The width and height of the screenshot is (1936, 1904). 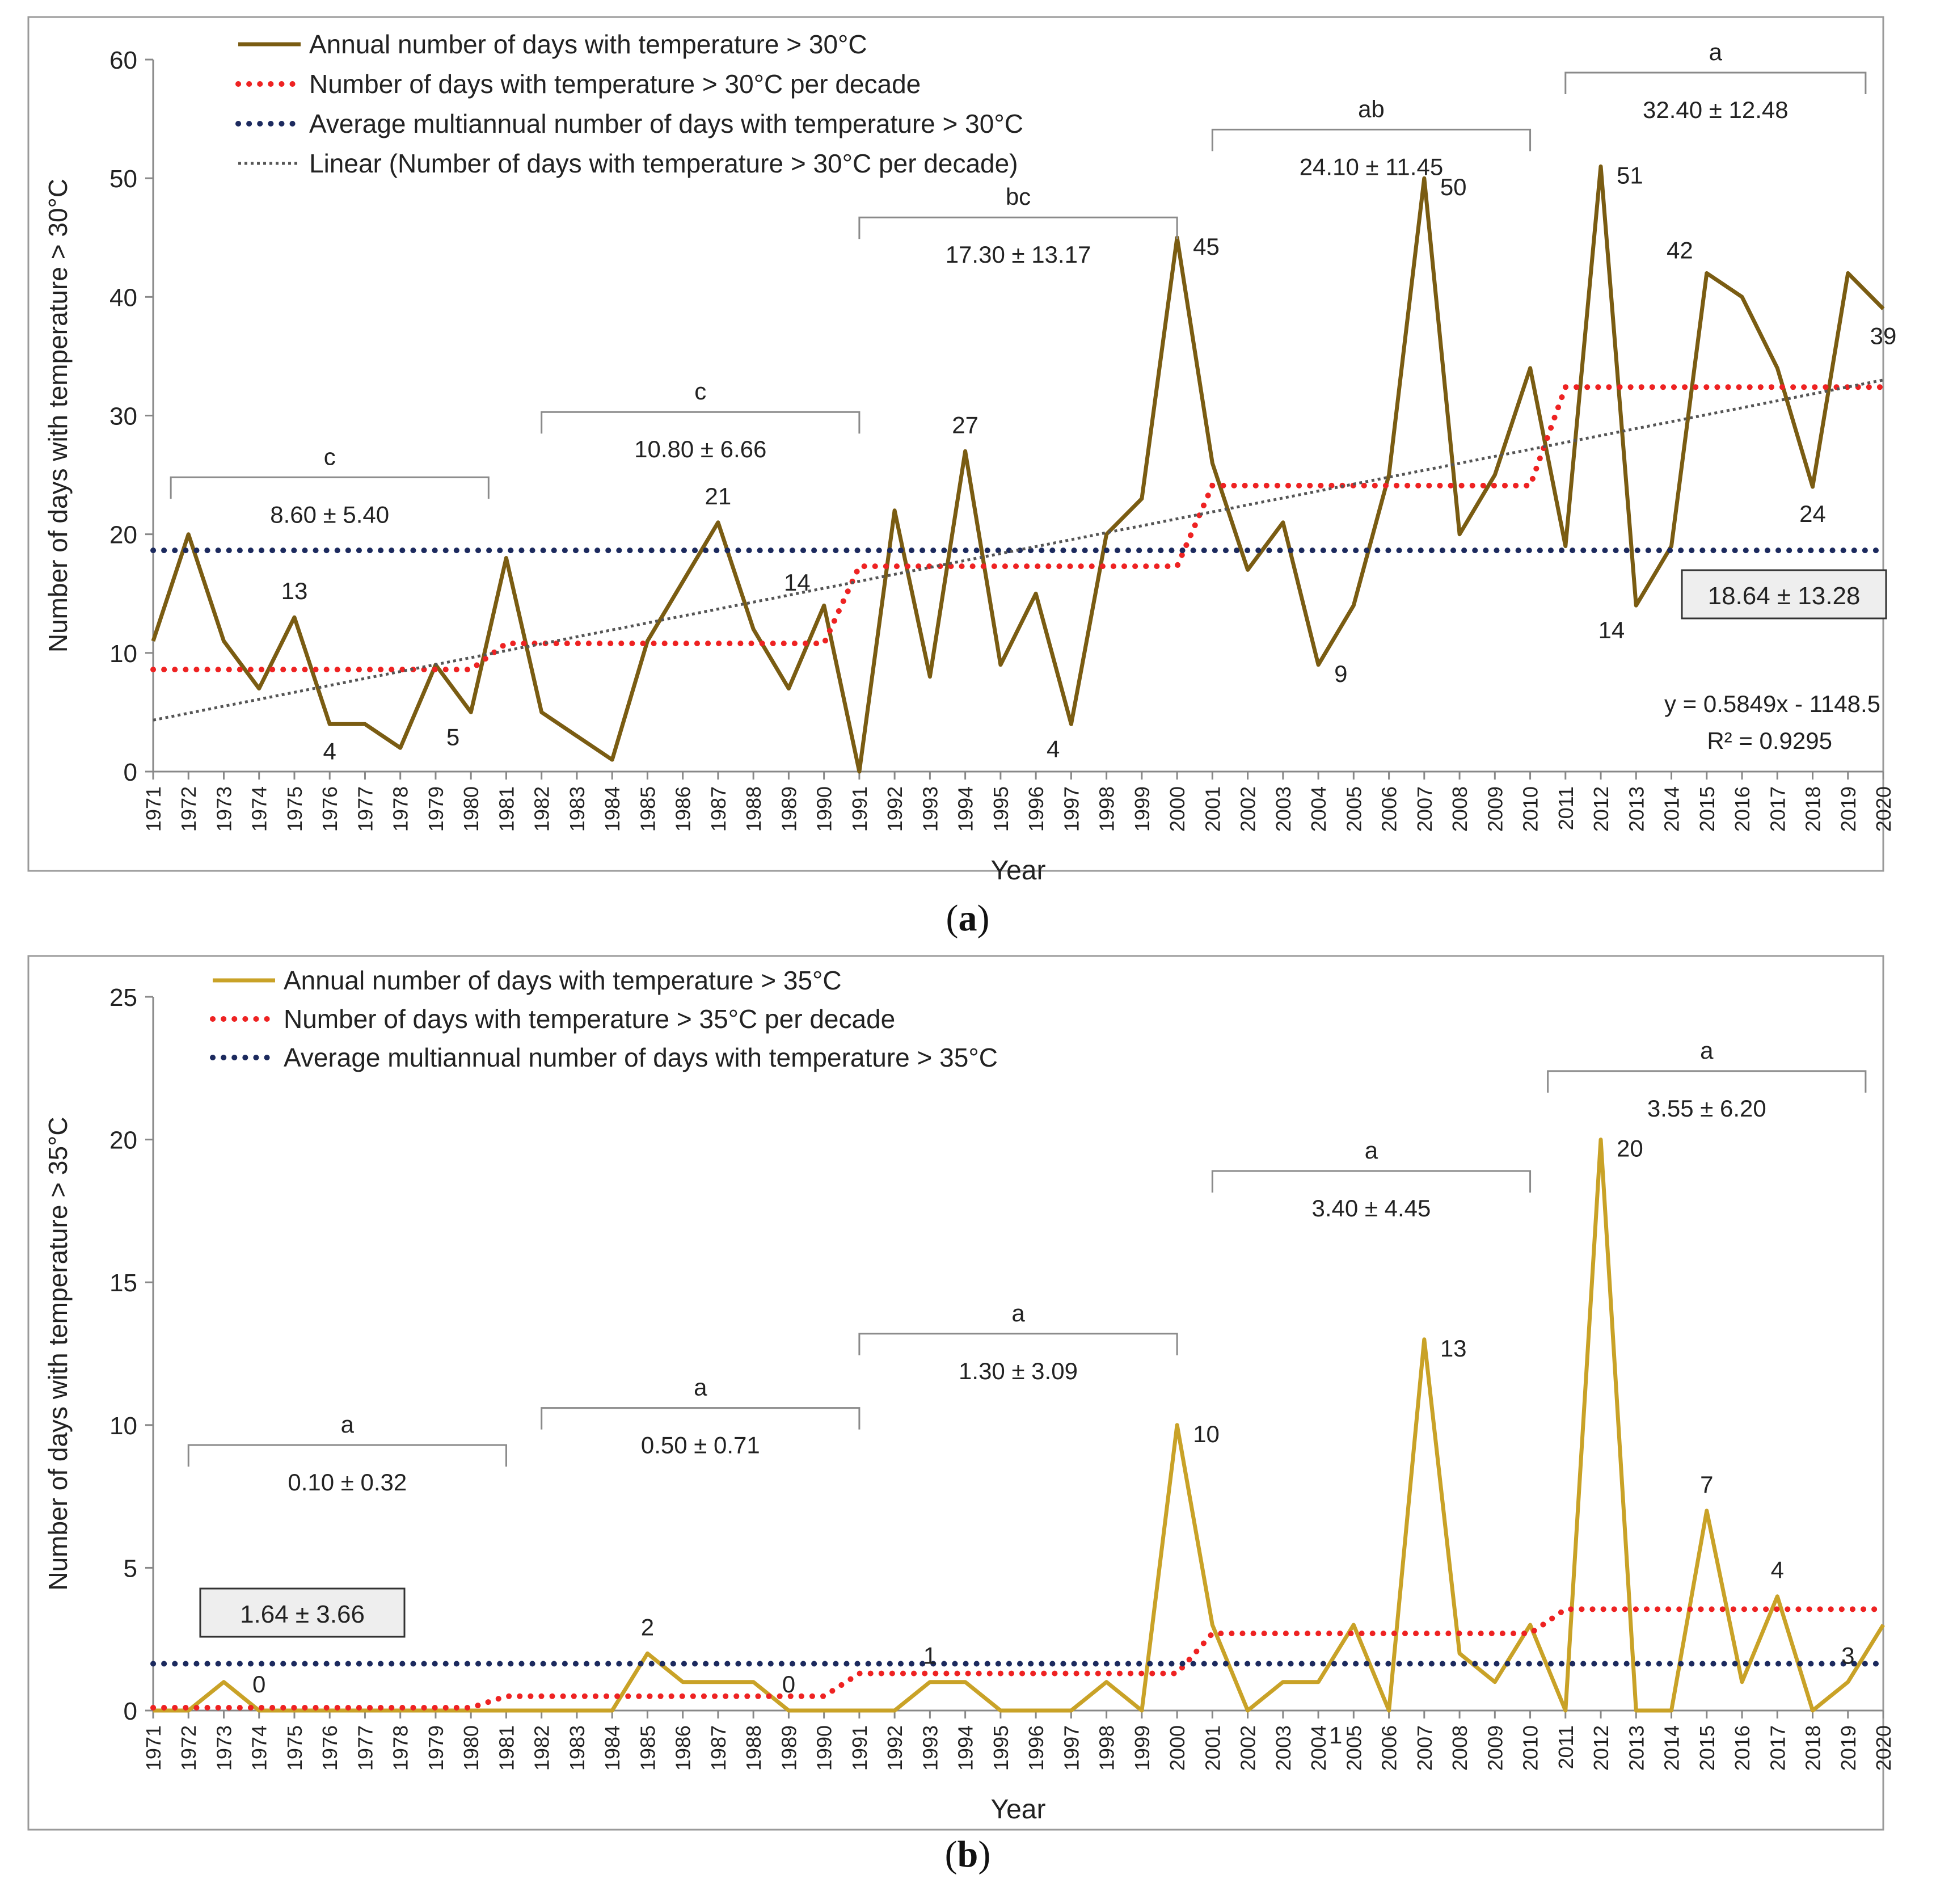 What do you see at coordinates (1453, 187) in the screenshot?
I see `data-label: 50` at bounding box center [1453, 187].